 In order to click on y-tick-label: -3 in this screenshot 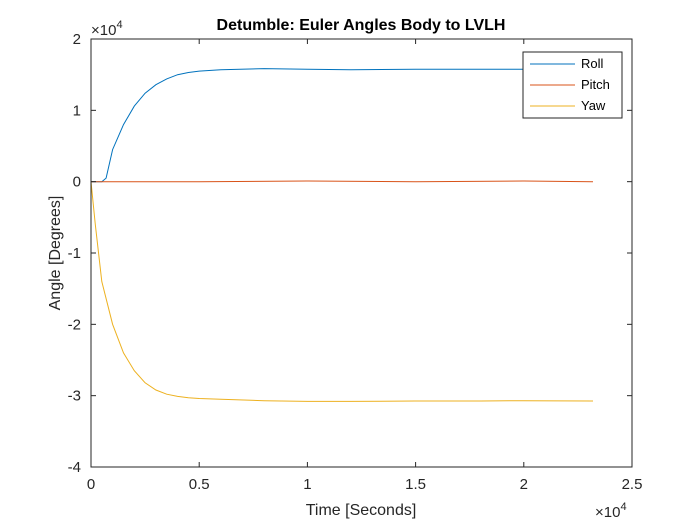, I will do `click(74, 396)`.